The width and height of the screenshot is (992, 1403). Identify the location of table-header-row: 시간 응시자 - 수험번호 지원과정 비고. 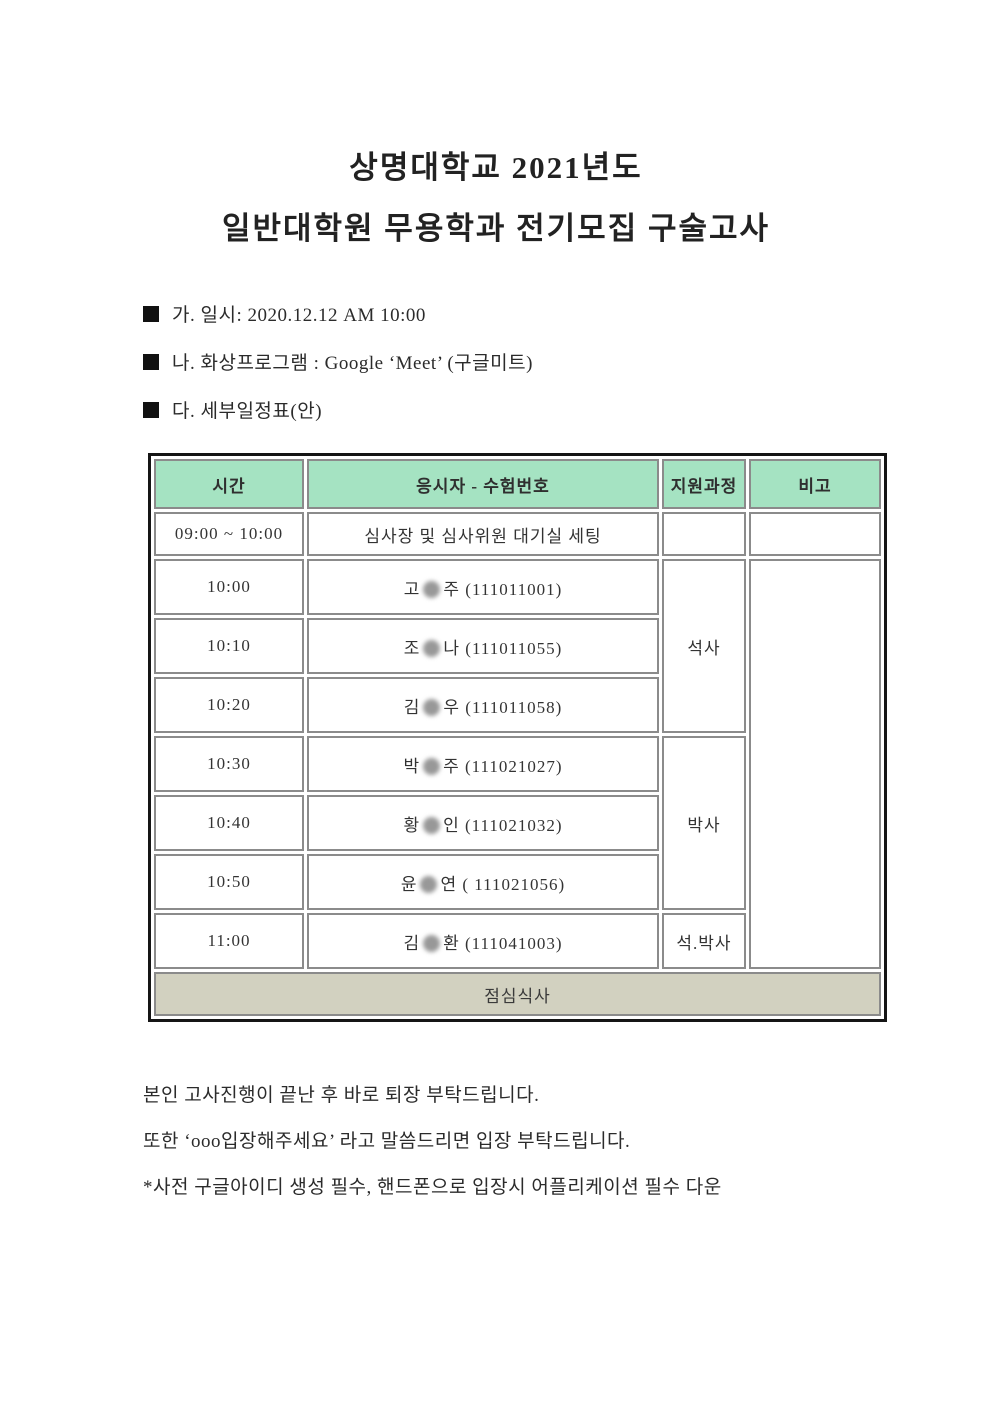
(517, 484).